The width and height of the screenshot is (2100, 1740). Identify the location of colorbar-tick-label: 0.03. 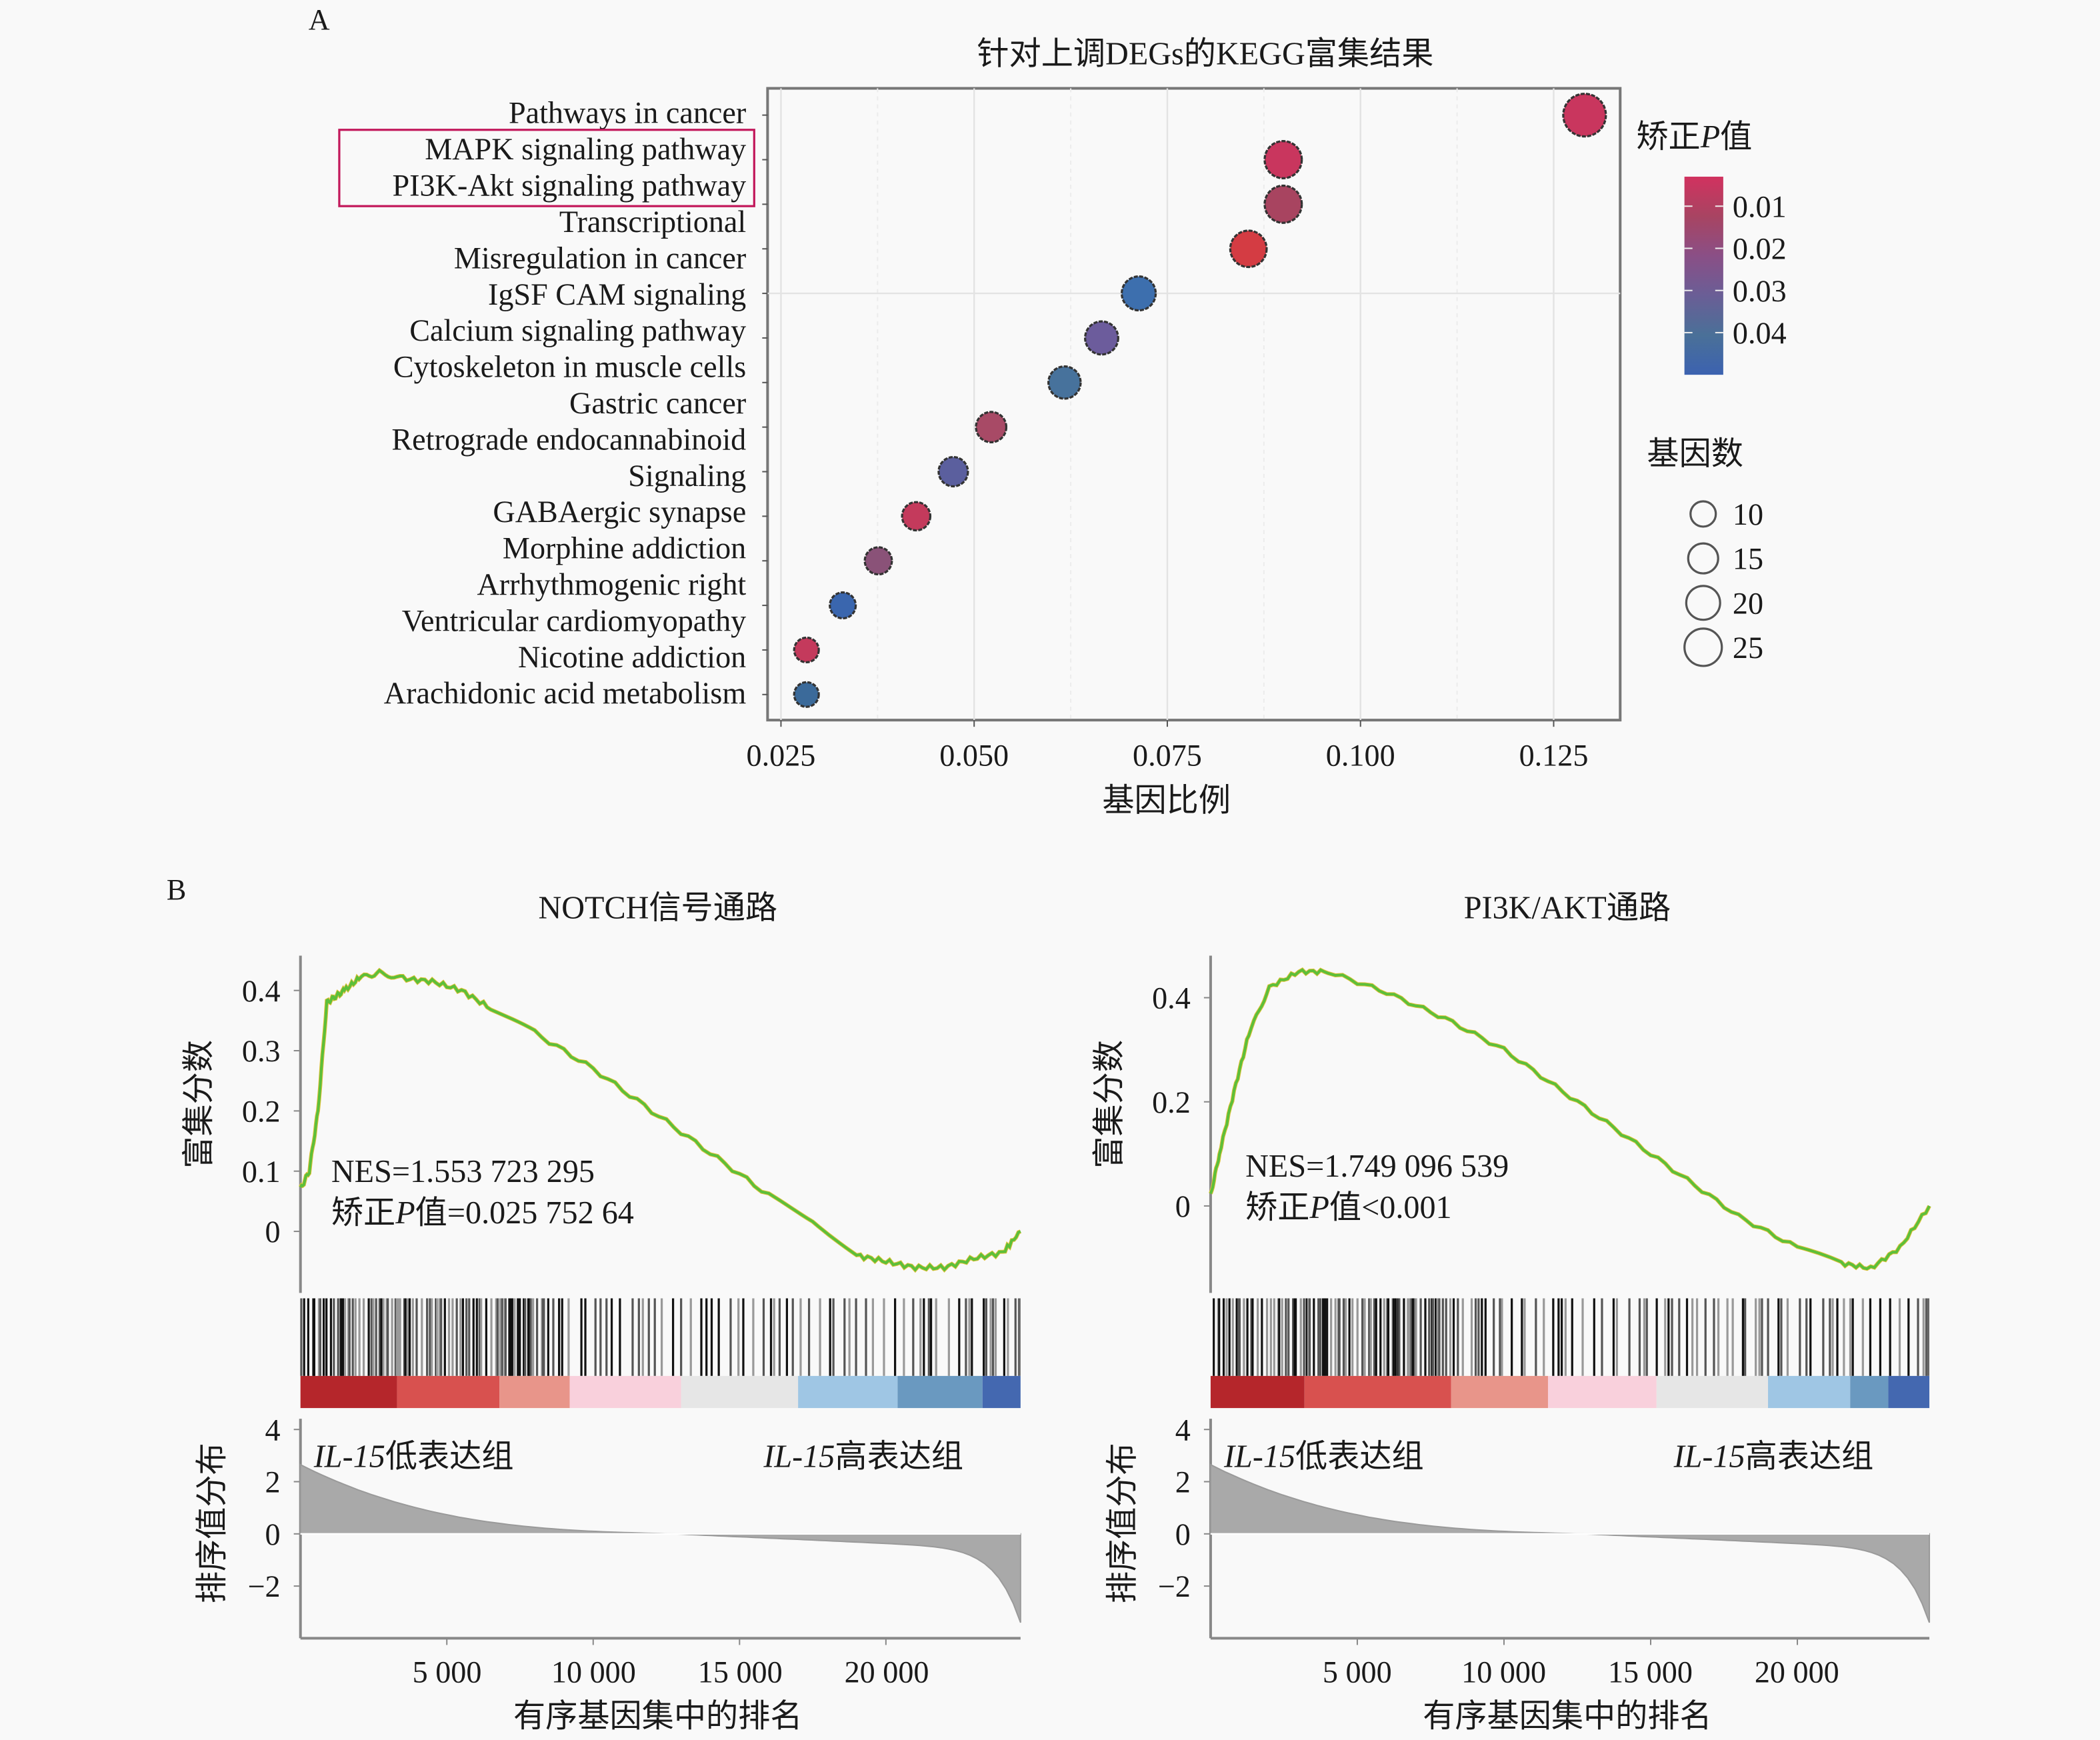
(1760, 291).